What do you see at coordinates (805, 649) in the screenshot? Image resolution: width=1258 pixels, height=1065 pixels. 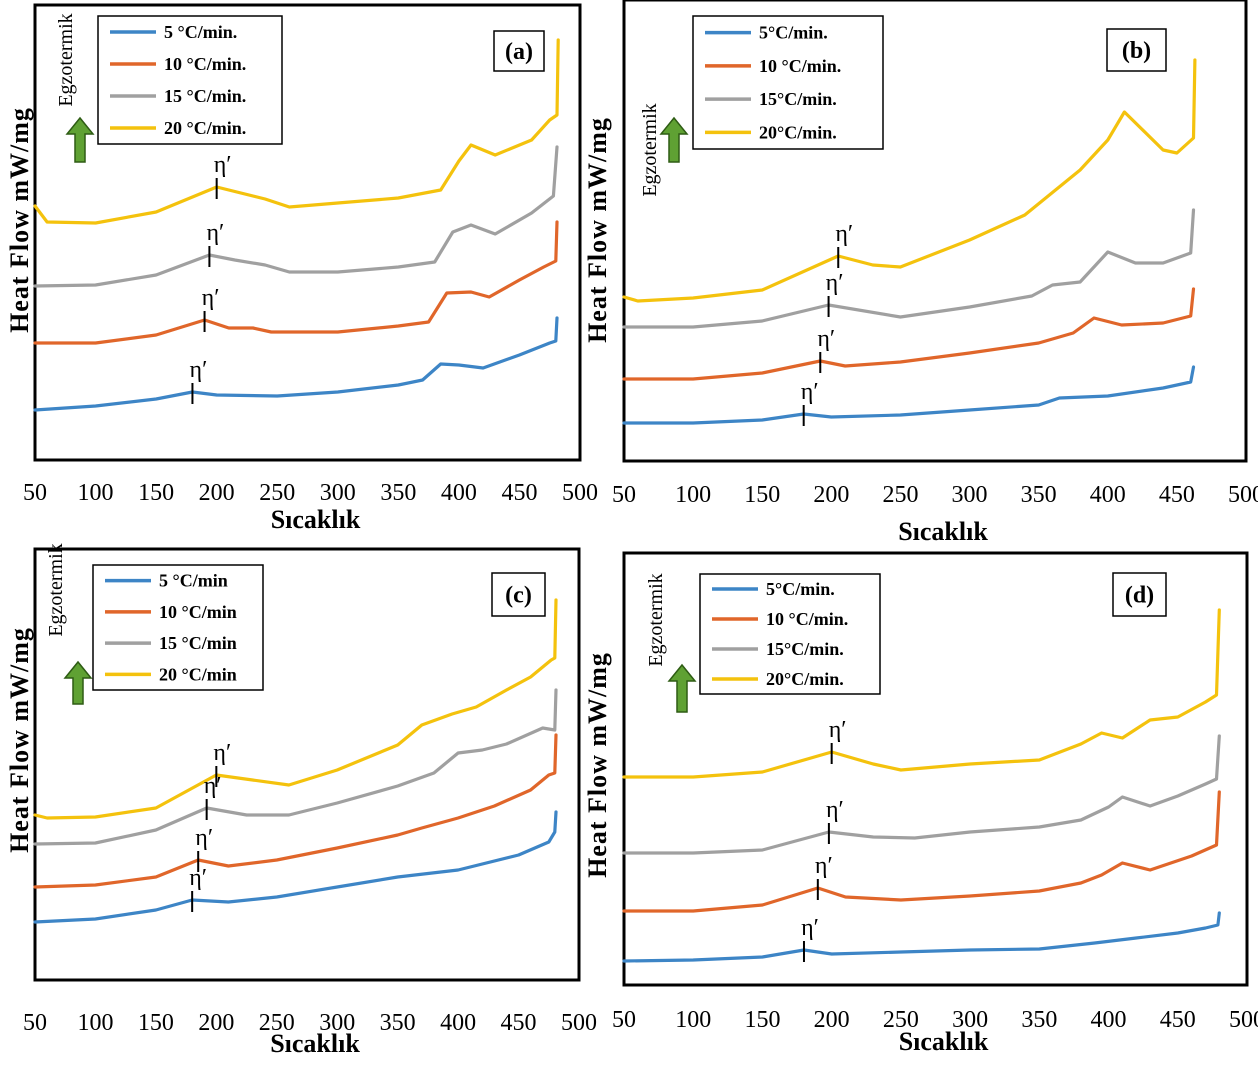 I see `legend-label: 15°C/min.` at bounding box center [805, 649].